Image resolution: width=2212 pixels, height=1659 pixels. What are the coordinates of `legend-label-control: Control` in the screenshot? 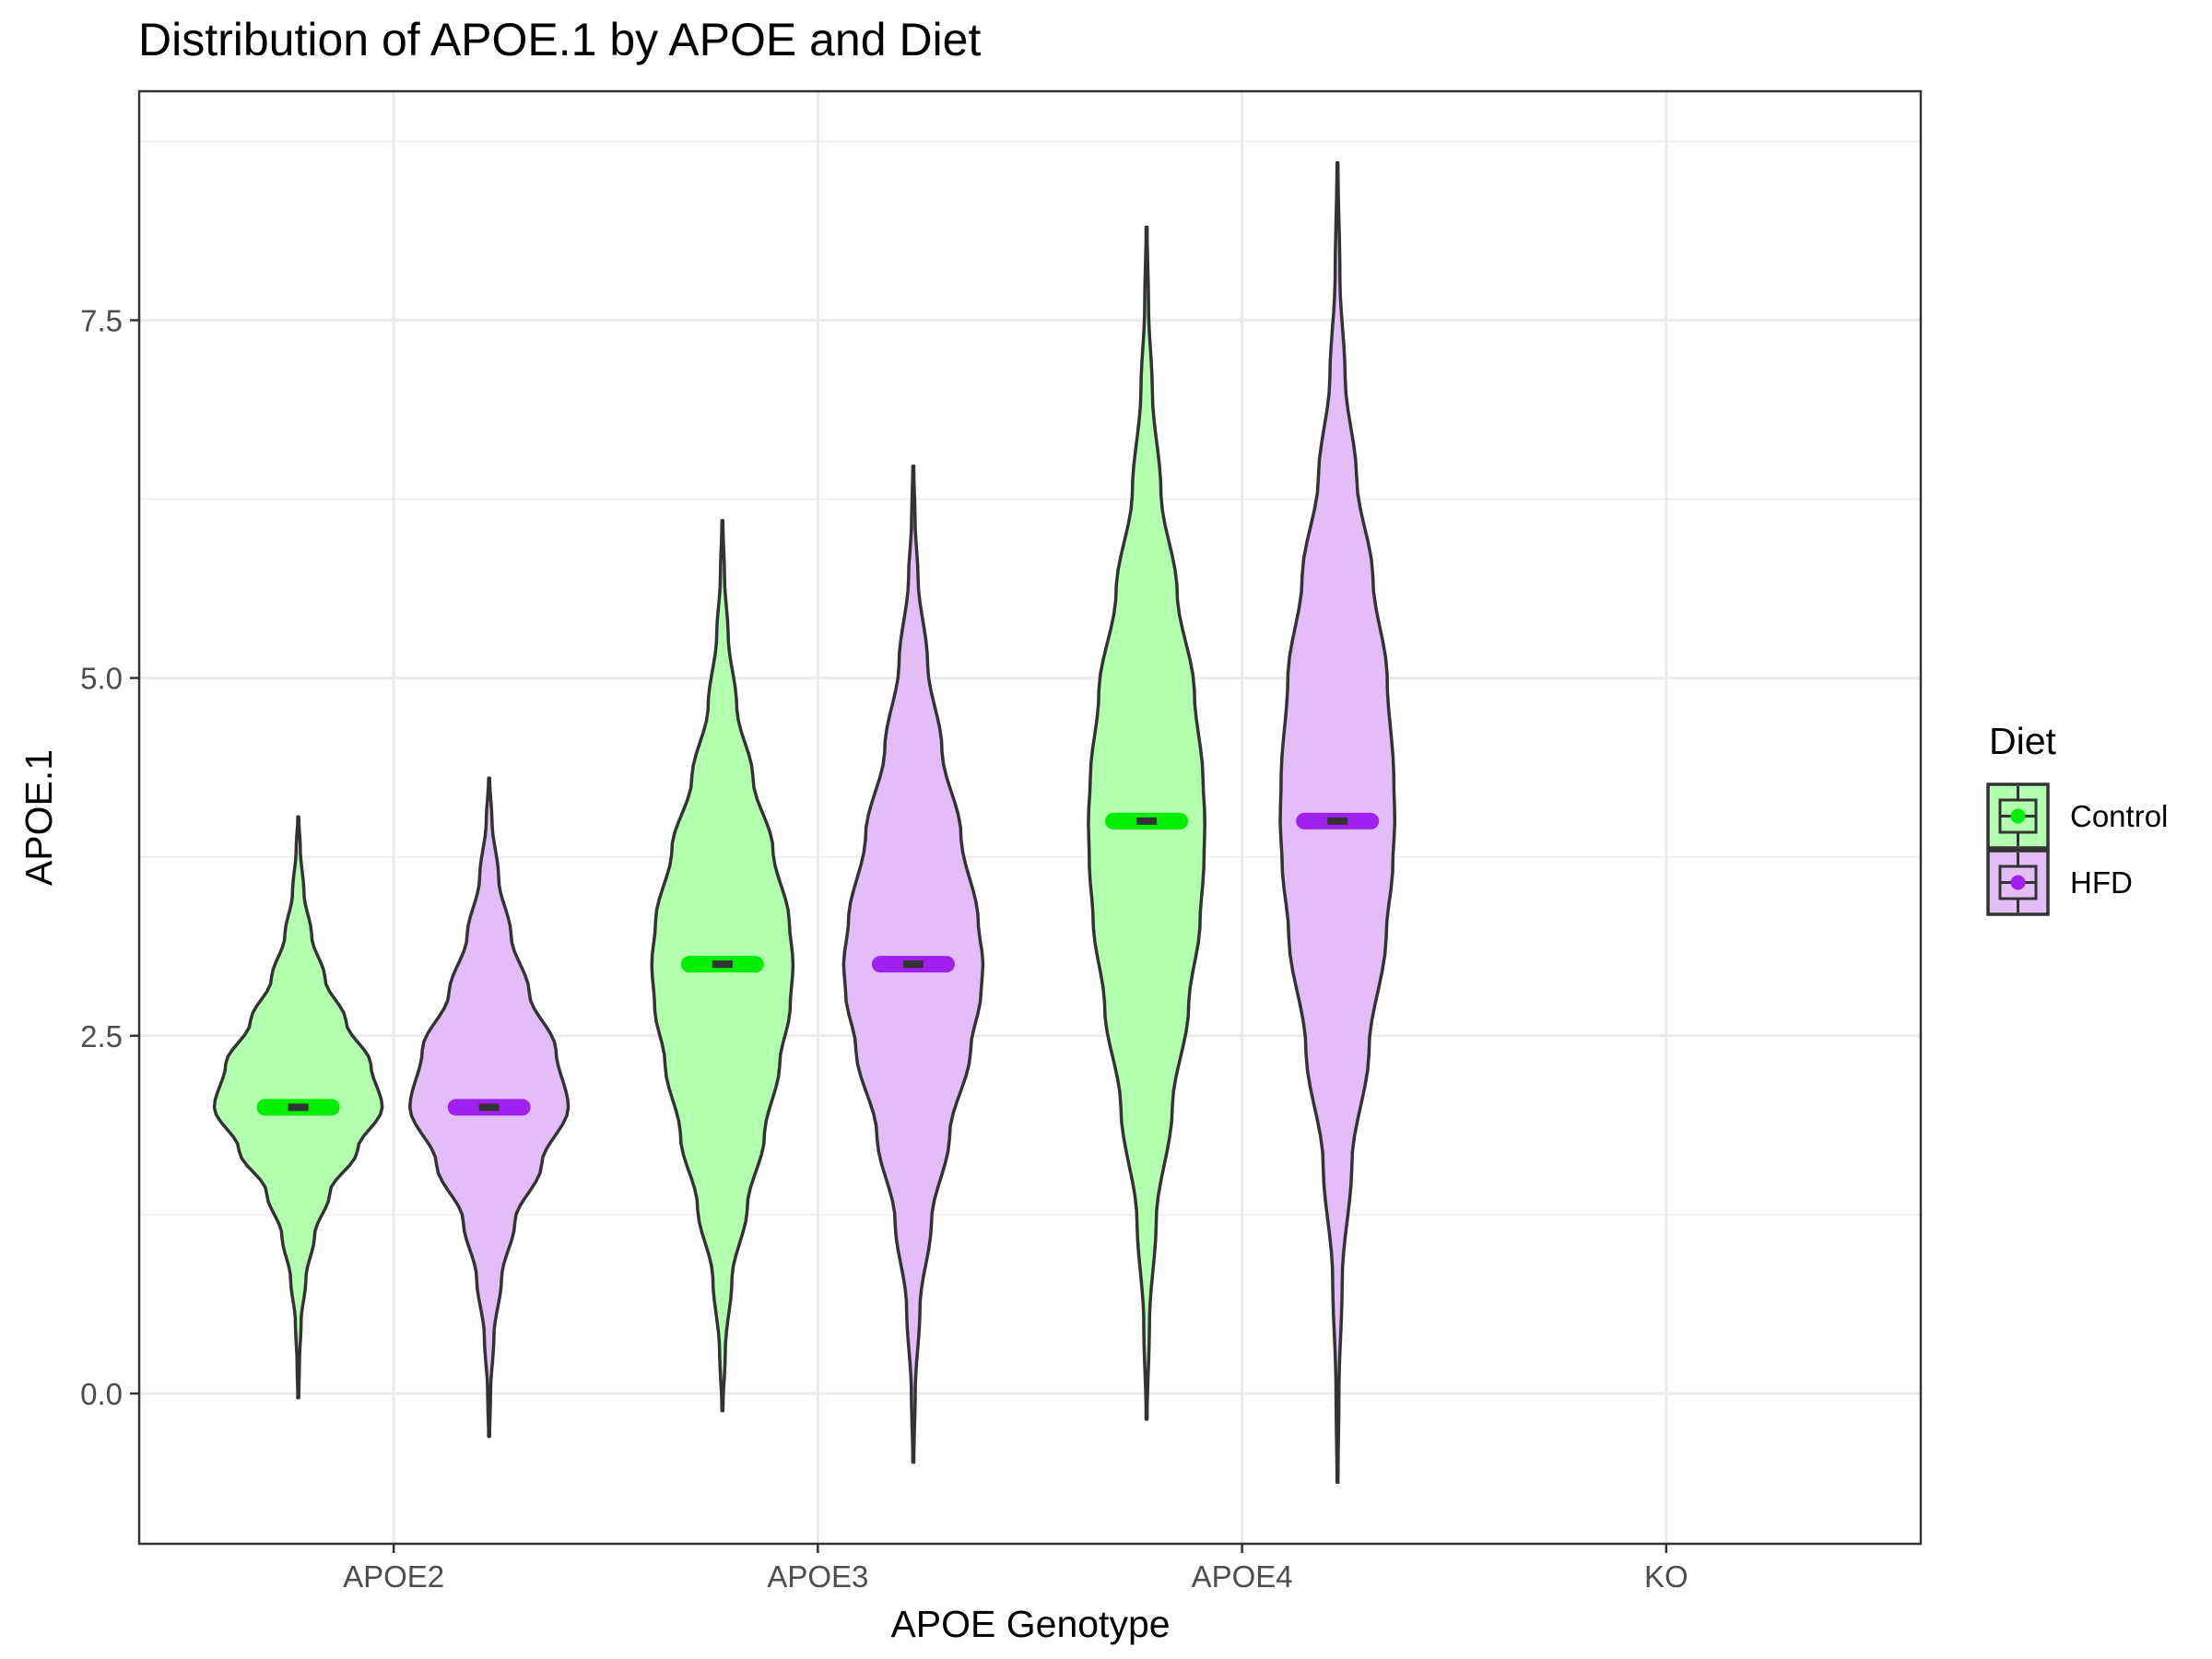 It's located at (2119, 816).